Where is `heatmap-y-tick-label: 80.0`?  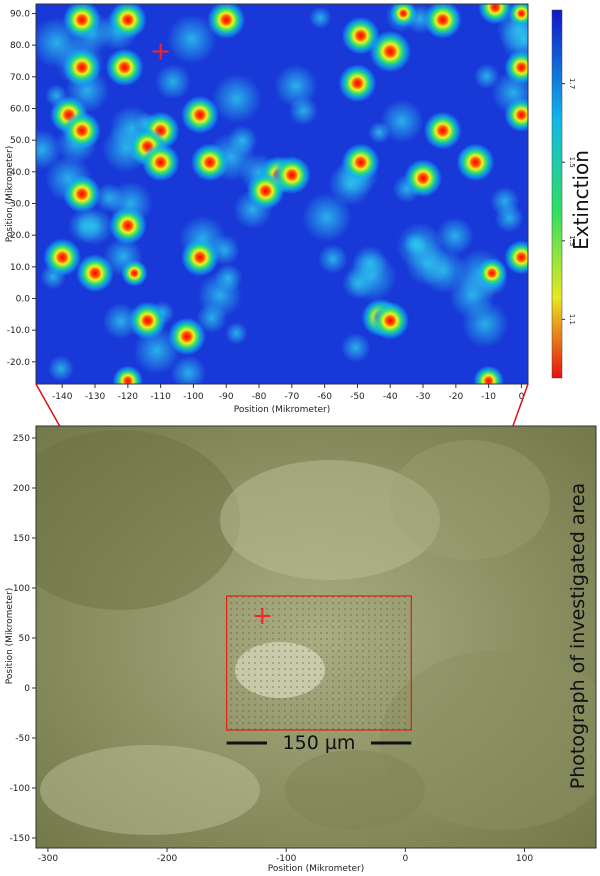 heatmap-y-tick-label: 80.0 is located at coordinates (20, 46).